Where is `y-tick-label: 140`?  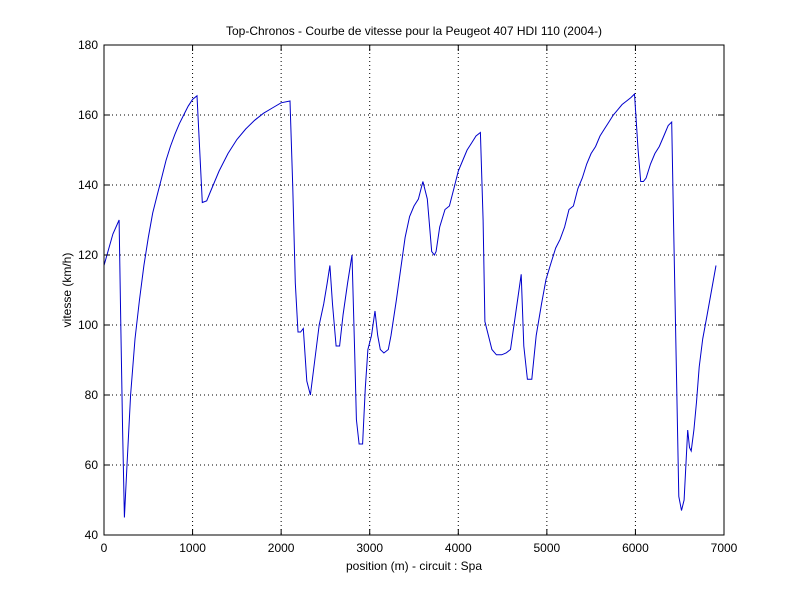
y-tick-label: 140 is located at coordinates (88, 185).